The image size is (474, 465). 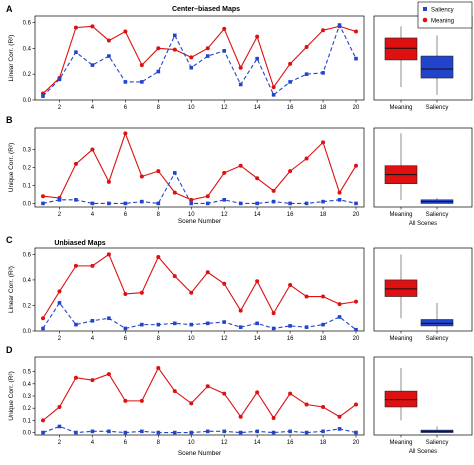 What do you see at coordinates (60, 108) in the screenshot?
I see `x-tick-label: 2` at bounding box center [60, 108].